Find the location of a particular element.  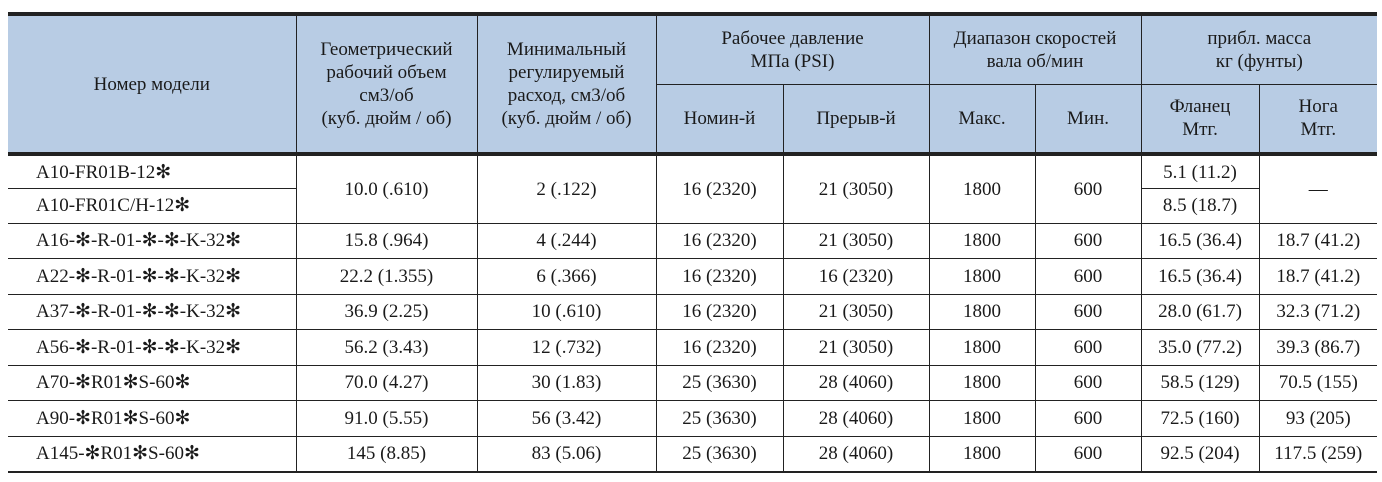

intermittent-pressure-cell: 16 (2320) is located at coordinates (856, 276).